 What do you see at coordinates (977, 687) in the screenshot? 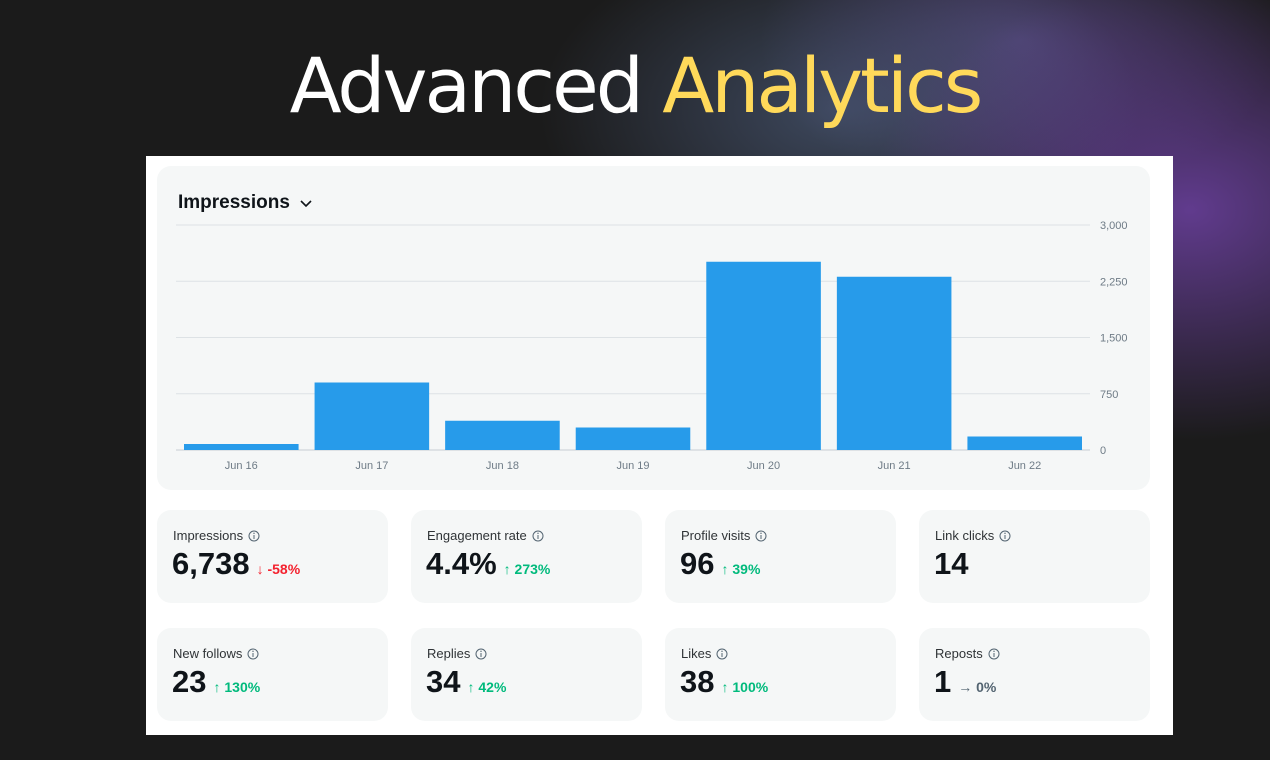
I see `stat-change: → 0%` at bounding box center [977, 687].